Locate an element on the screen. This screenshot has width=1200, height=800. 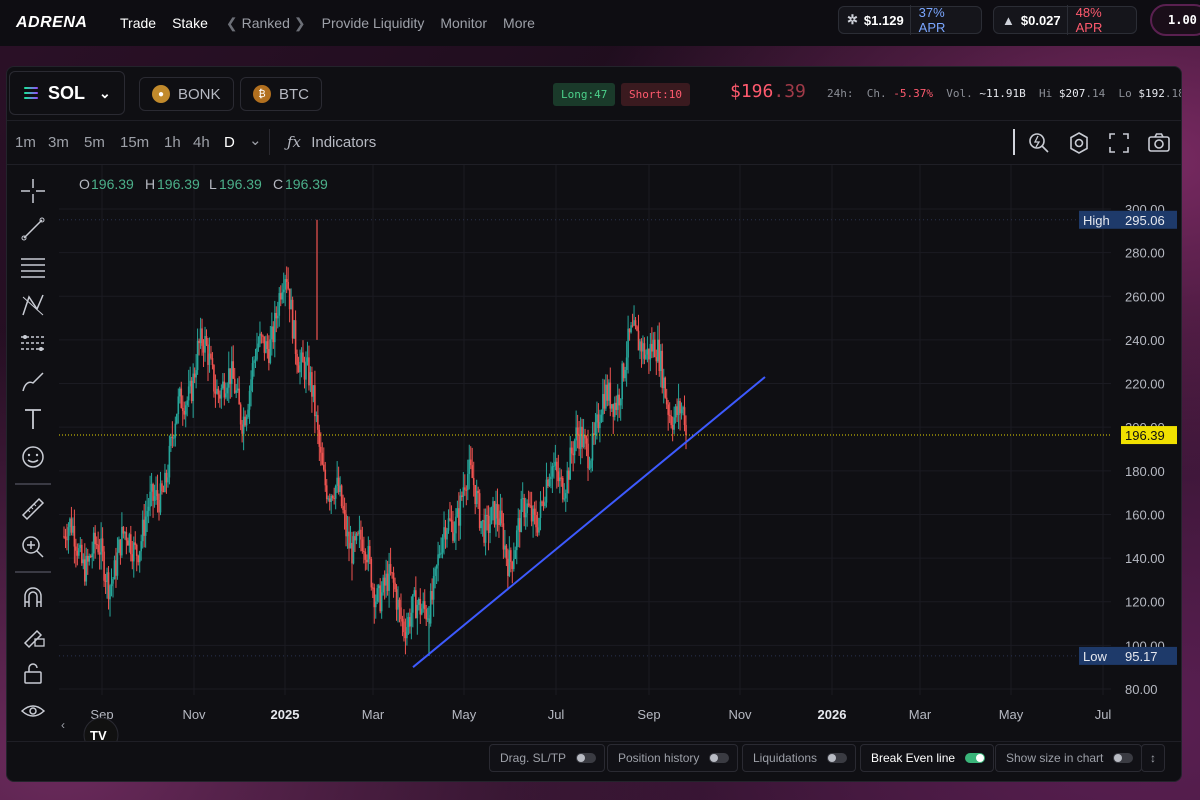
fullscreen-icon is located at coordinates (1119, 143).